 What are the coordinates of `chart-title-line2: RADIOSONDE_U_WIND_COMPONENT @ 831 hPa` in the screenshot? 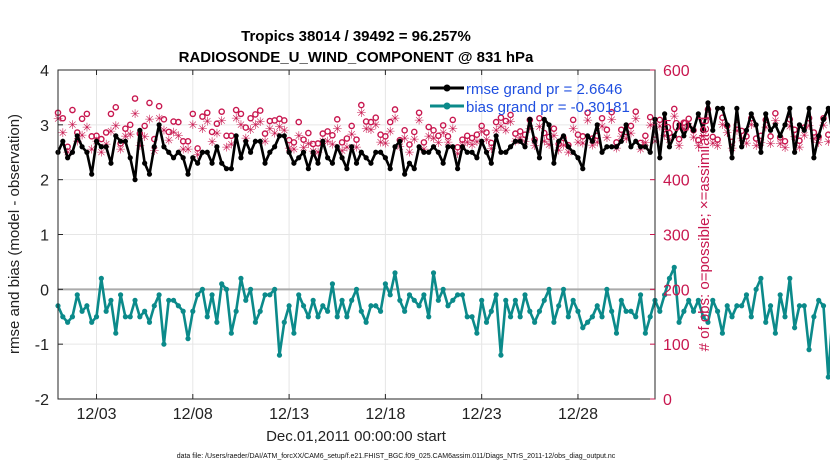 It's located at (356, 57).